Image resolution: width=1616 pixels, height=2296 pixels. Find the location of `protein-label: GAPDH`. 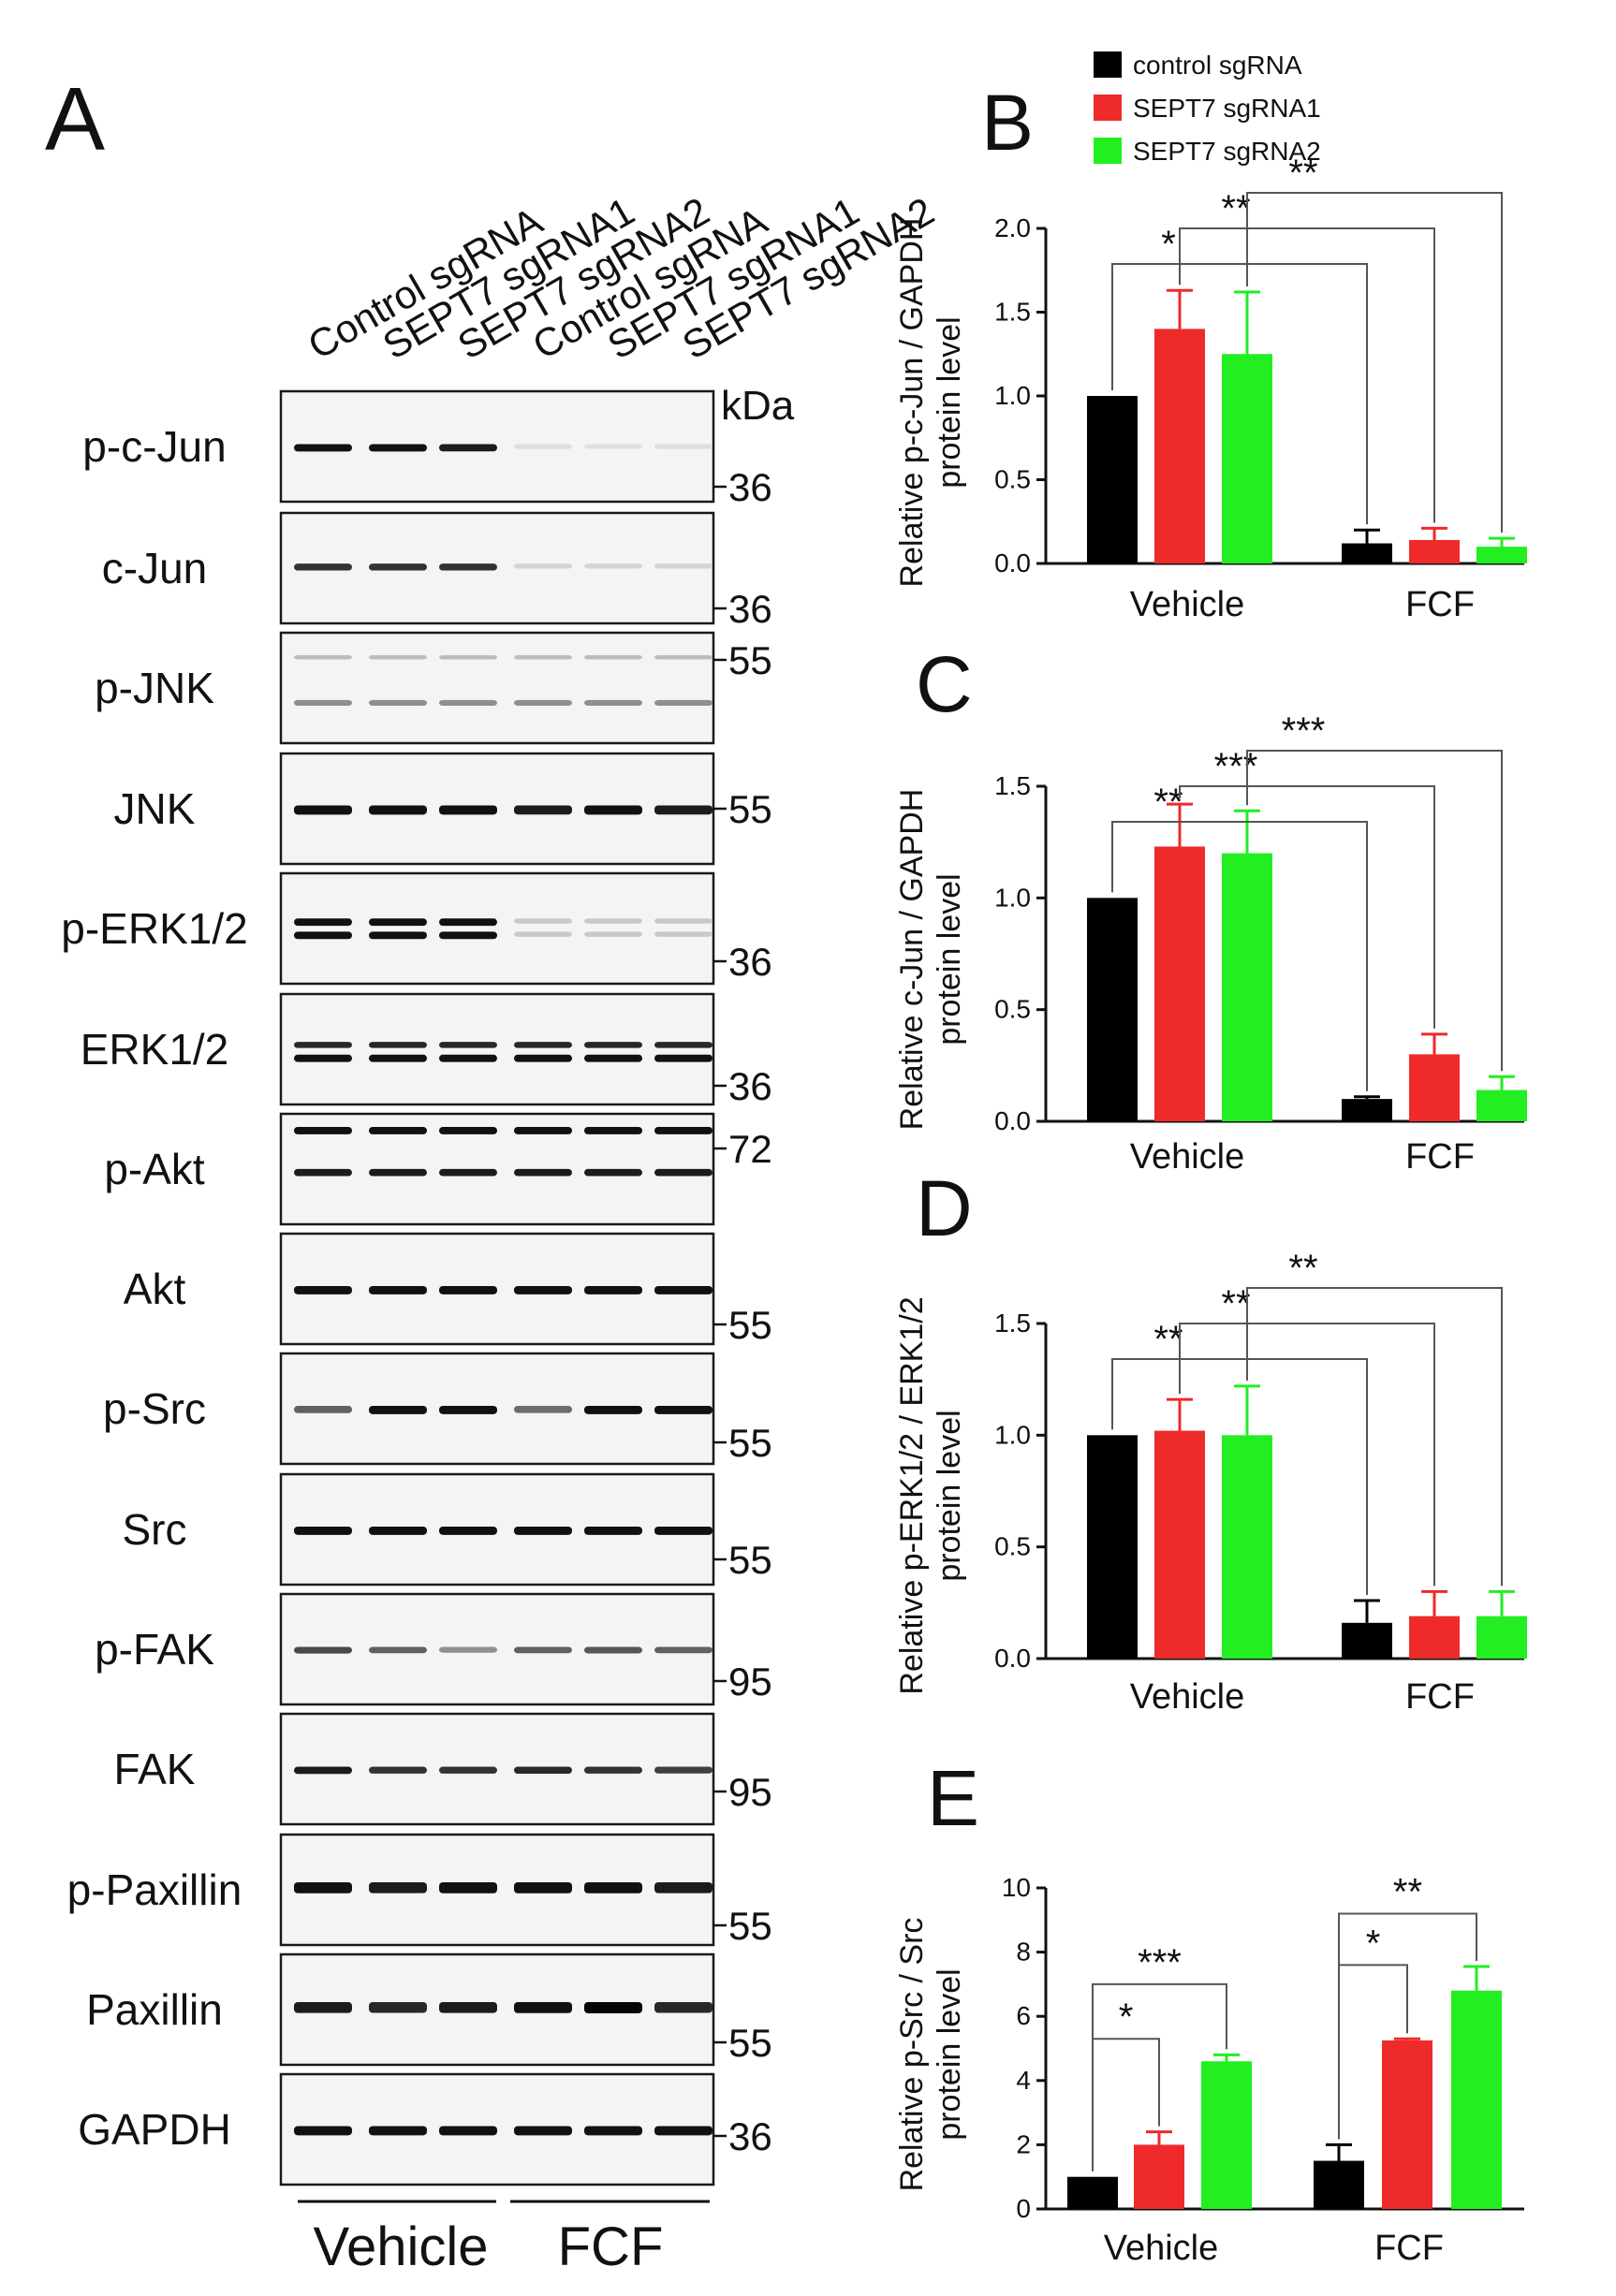

protein-label: GAPDH is located at coordinates (154, 2129).